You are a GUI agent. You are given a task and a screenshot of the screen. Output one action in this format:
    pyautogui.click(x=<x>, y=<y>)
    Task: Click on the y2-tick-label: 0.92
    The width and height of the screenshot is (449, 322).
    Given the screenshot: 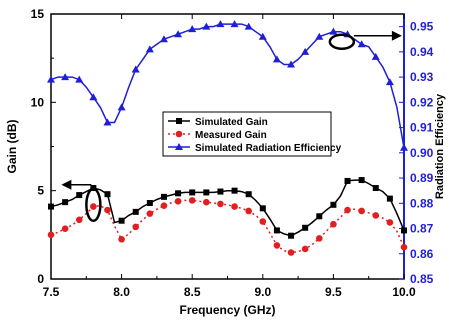 What is the action you would take?
    pyautogui.click(x=422, y=102)
    